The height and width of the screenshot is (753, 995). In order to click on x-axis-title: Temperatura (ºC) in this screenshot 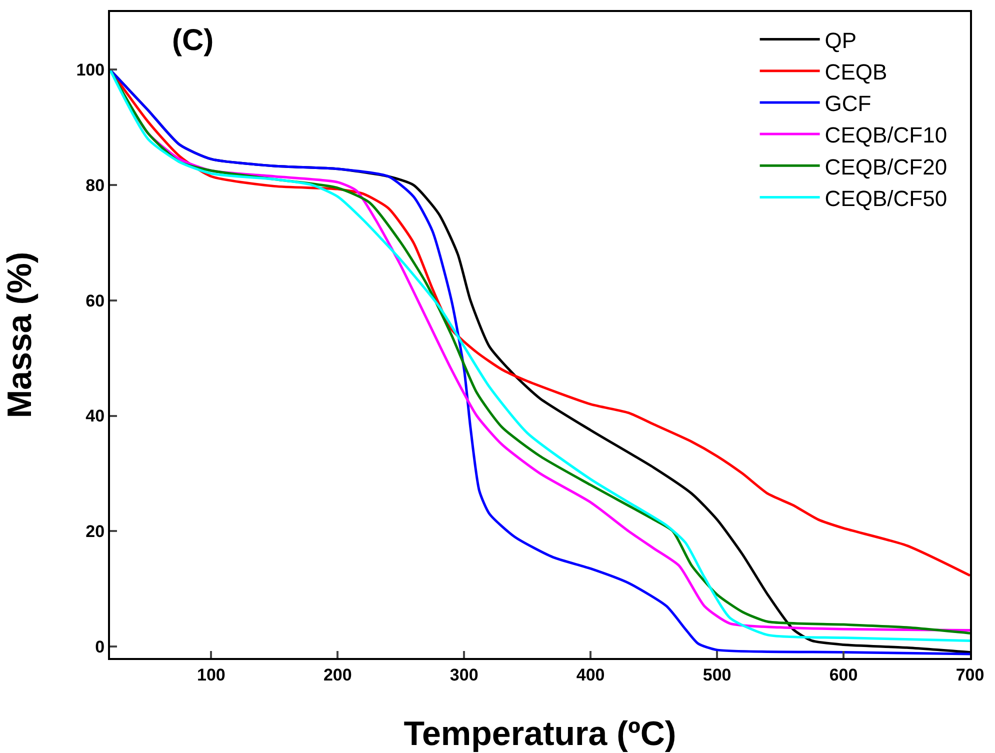, I will do `click(540, 734)`.